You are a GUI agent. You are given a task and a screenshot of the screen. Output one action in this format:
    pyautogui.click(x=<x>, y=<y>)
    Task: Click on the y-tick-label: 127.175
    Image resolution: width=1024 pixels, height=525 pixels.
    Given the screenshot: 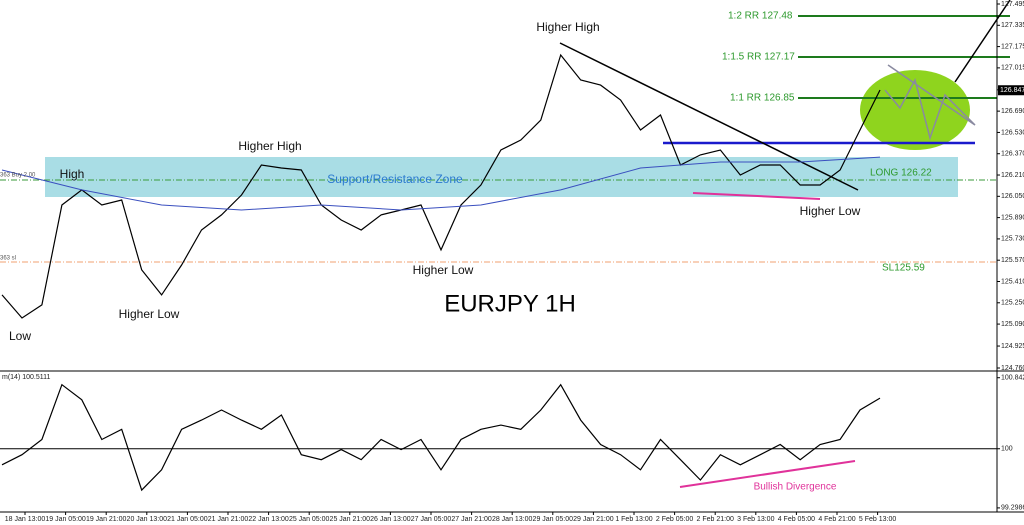 What is the action you would take?
    pyautogui.click(x=1012, y=46)
    